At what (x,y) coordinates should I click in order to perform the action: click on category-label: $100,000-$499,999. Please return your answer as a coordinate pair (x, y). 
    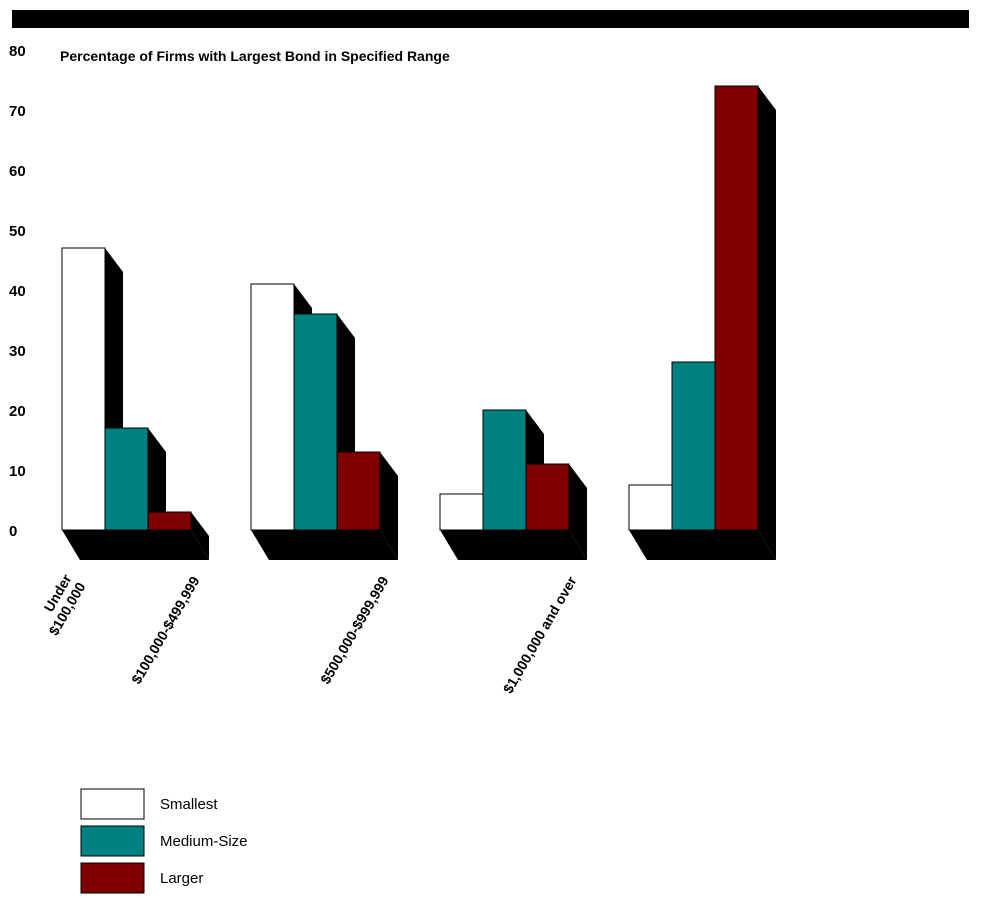
    Looking at the image, I should click on (165, 629).